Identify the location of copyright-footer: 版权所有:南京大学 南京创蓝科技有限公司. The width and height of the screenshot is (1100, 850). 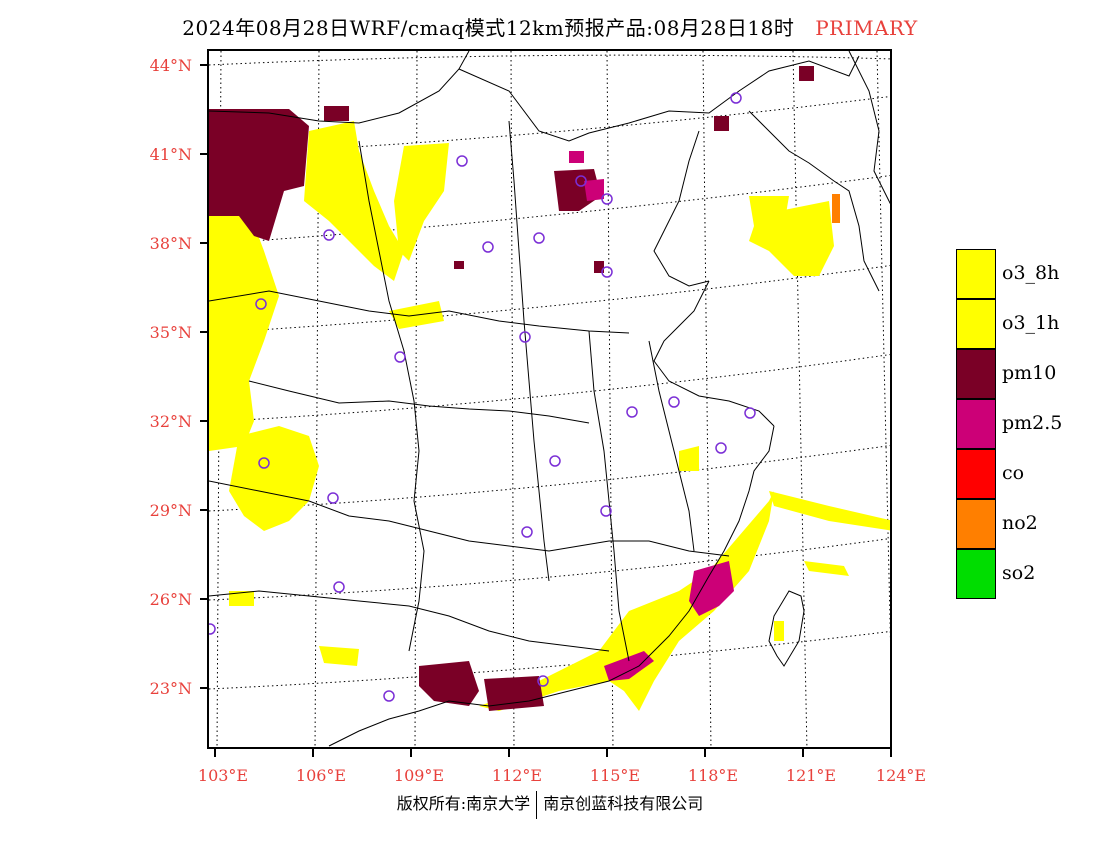
(550, 804).